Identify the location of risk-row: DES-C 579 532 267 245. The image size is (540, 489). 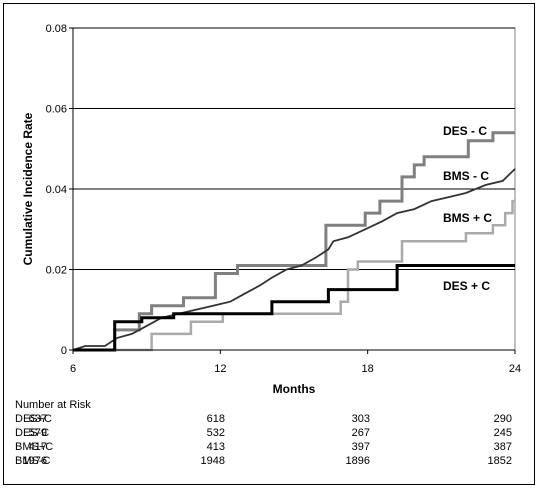
(272, 433).